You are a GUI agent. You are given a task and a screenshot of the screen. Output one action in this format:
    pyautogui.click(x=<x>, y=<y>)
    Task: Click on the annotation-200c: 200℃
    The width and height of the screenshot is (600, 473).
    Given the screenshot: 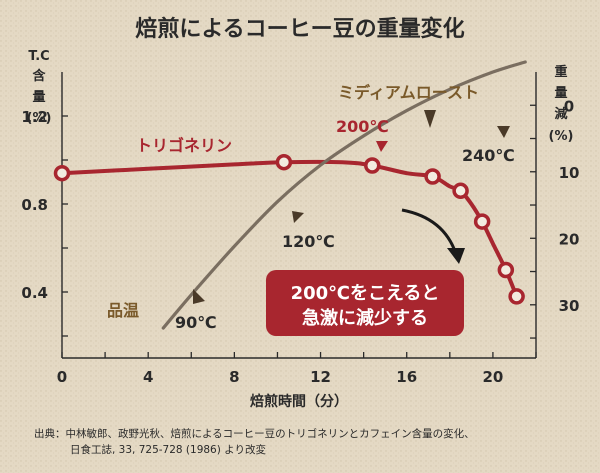 What is the action you would take?
    pyautogui.click(x=362, y=126)
    